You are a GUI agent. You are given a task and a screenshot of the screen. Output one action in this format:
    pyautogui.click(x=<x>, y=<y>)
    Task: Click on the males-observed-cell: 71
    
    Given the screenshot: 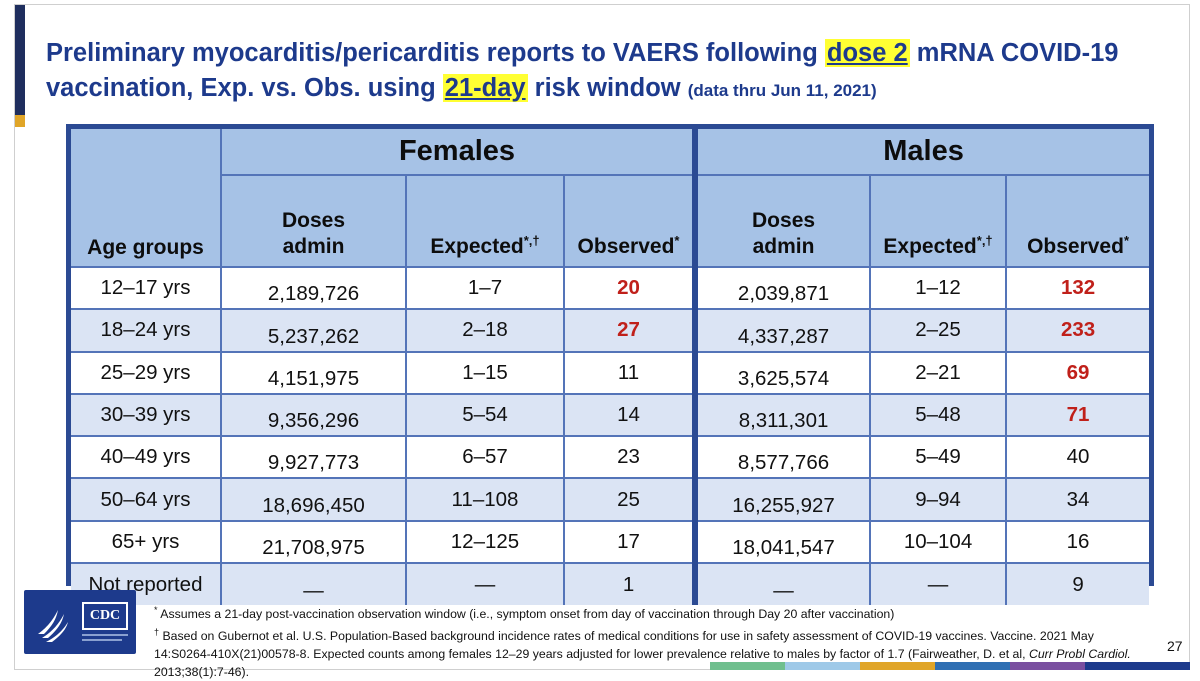 What is the action you would take?
    pyautogui.click(x=1077, y=414)
    